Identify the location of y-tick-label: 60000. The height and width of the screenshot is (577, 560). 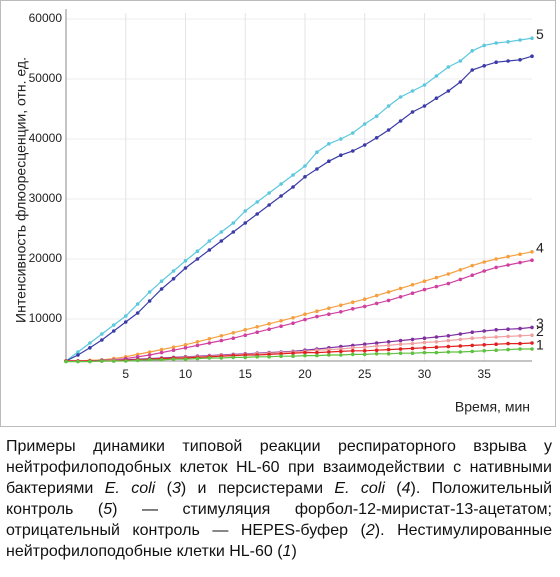
(46, 18).